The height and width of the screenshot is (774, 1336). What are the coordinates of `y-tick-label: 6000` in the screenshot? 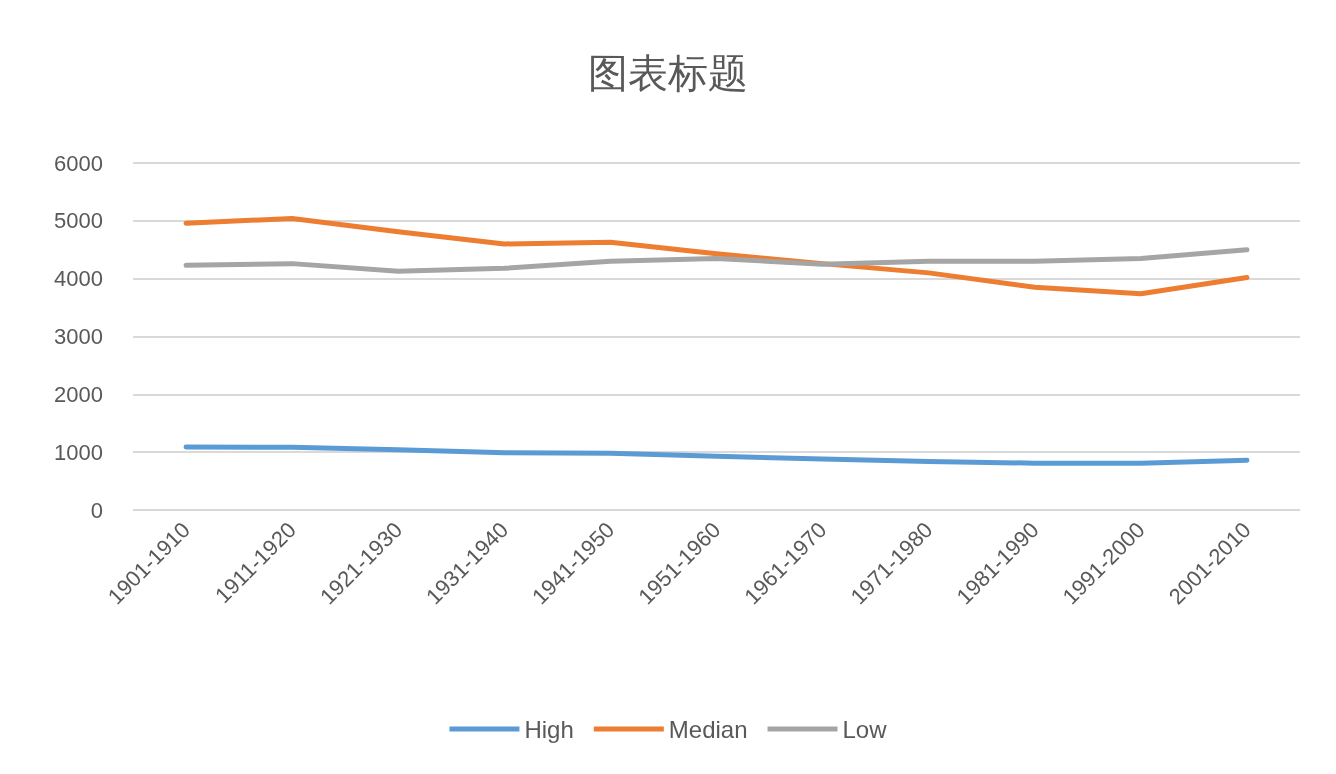 It's located at (78, 163).